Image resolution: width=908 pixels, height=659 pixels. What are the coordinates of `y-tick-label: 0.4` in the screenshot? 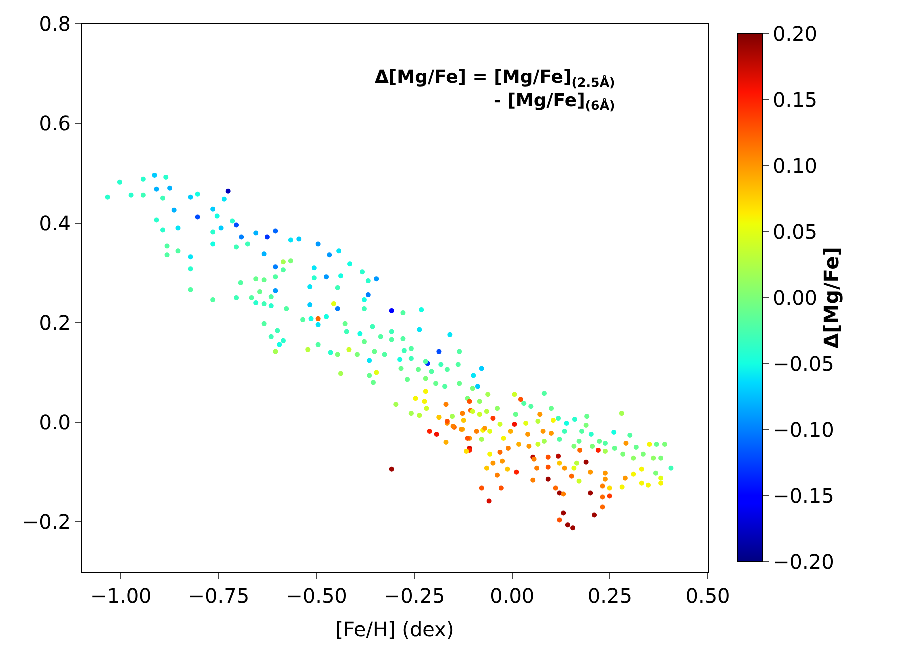 It's located at (55, 223).